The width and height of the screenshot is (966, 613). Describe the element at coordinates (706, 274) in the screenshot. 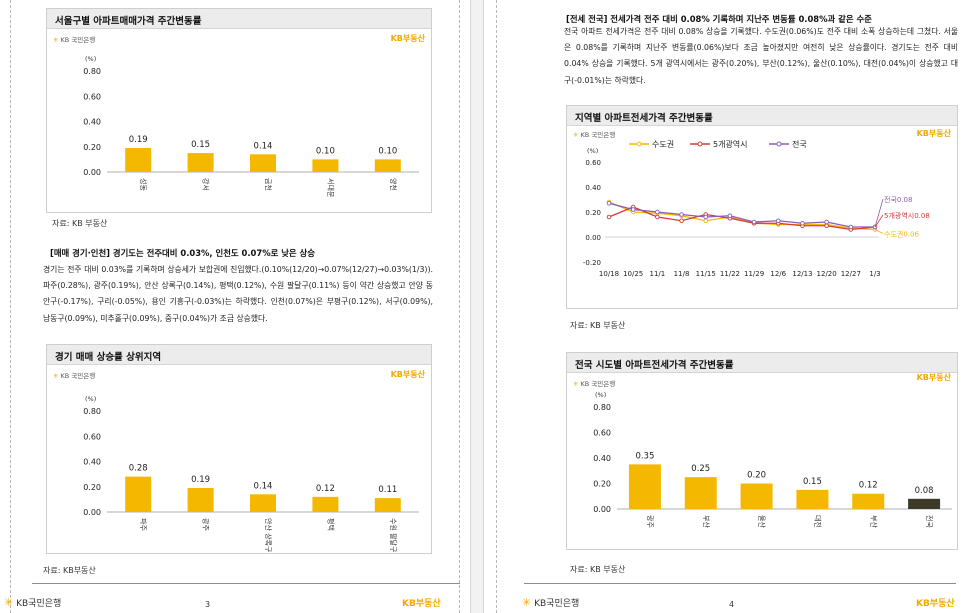

I see `x-tick-label: 11/15` at that location.